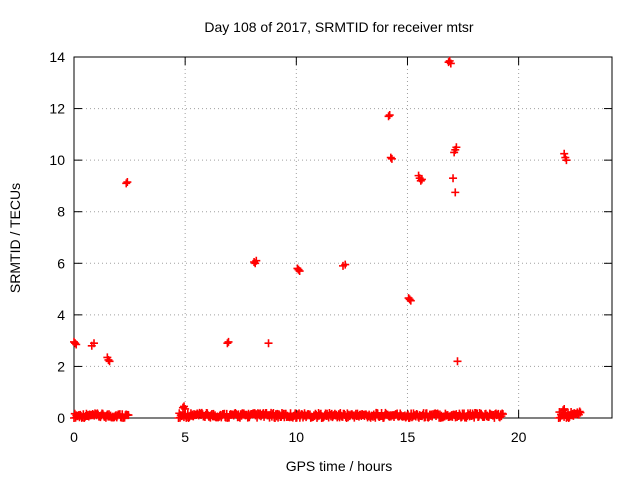  I want to click on y-tick-label: 0, so click(61, 418).